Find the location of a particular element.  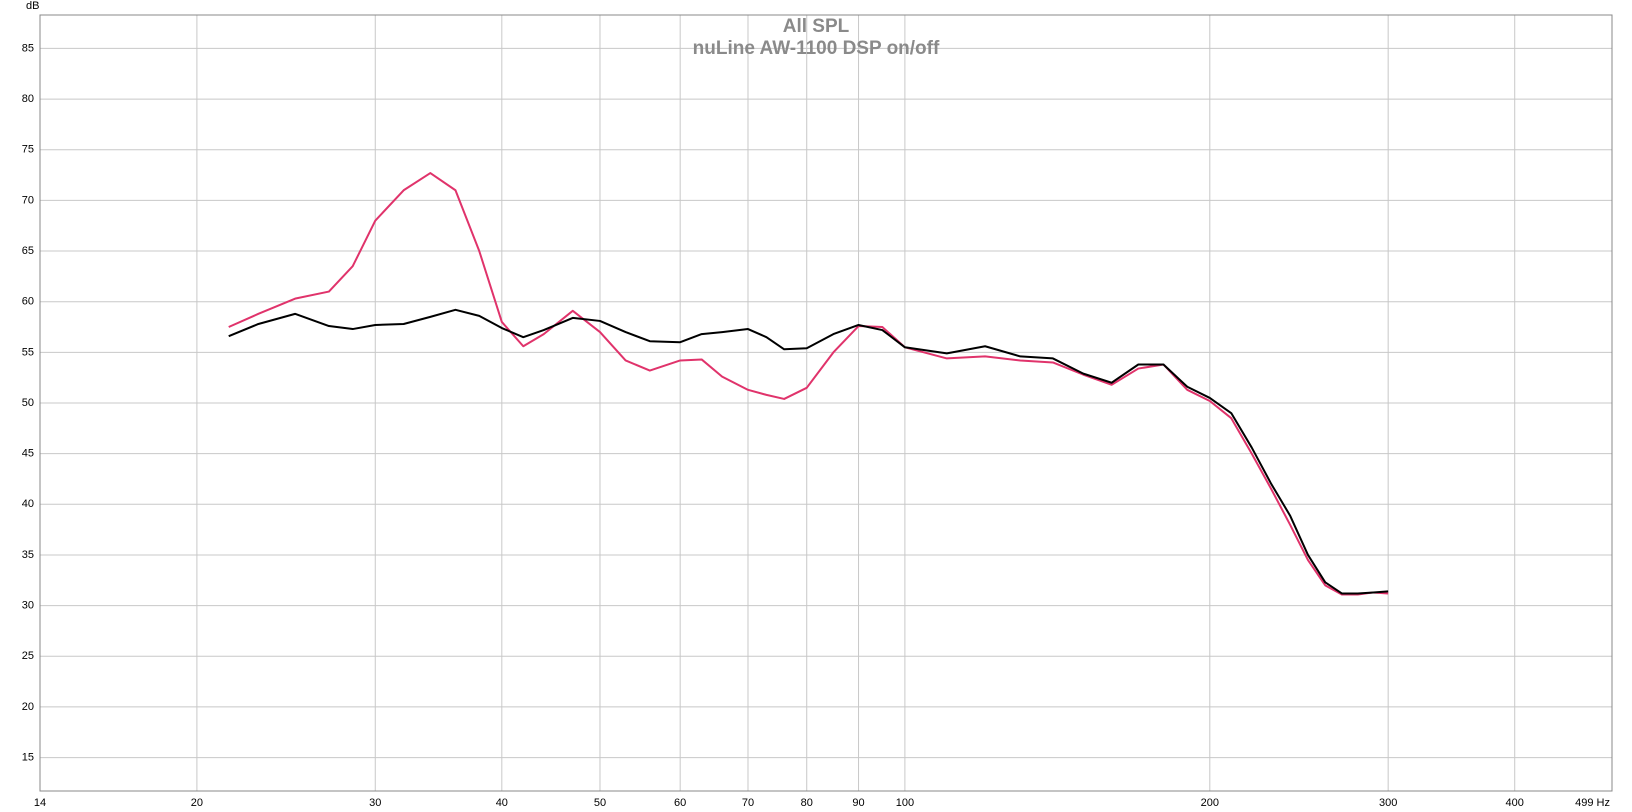

y-tick-label: 85 is located at coordinates (28, 48).